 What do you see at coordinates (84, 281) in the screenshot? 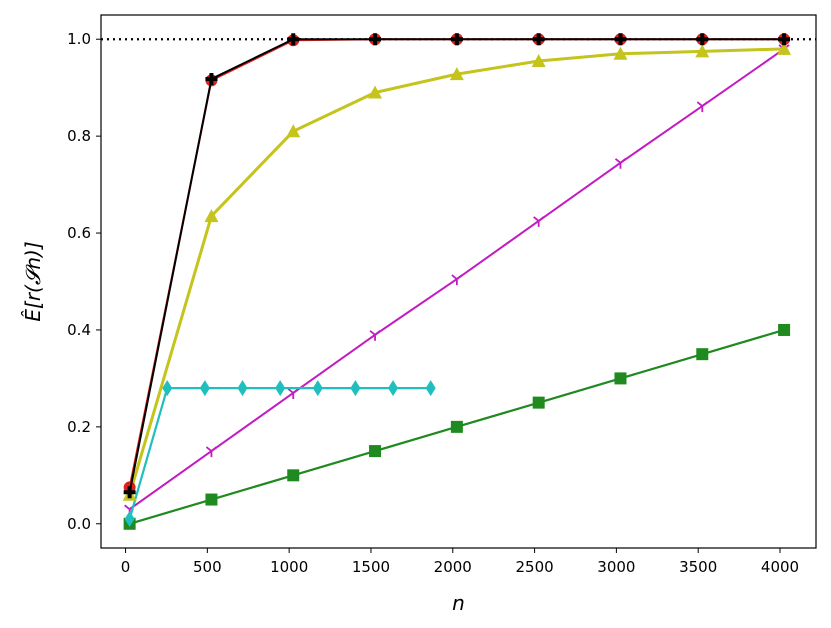
I see `y-axis: 0.0 0.2 0.4 0.6 0.8 1.0` at bounding box center [84, 281].